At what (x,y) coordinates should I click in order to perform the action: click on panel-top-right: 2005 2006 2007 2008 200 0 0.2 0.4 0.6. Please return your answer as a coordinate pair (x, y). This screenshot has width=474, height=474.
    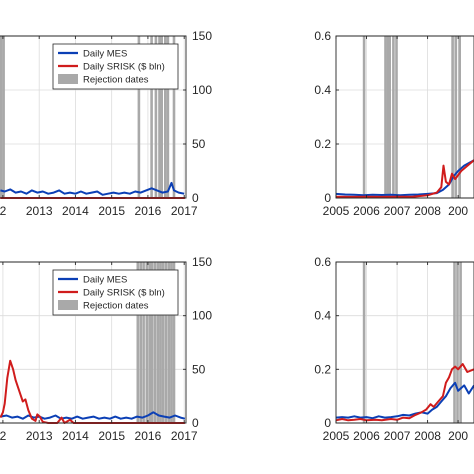
    Looking at the image, I should click on (394, 123).